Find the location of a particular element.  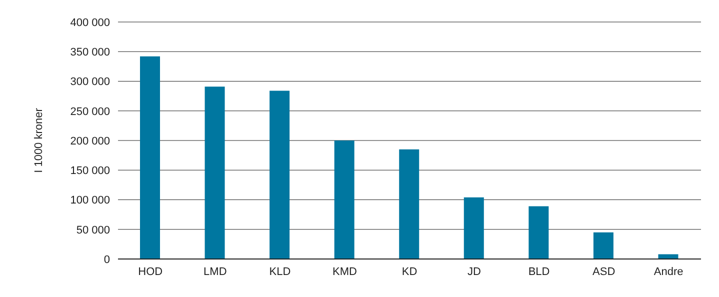

y-tick-label: 400 000 is located at coordinates (90, 22).